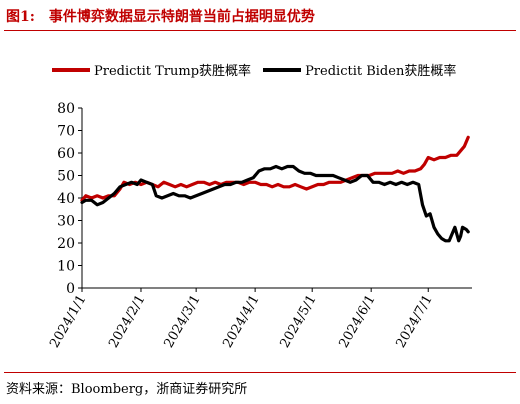 This screenshot has height=404, width=520. What do you see at coordinates (181, 17) in the screenshot?
I see `figure-title-text: 事件博弈数据显示特朗普当前占据明显优势` at bounding box center [181, 17].